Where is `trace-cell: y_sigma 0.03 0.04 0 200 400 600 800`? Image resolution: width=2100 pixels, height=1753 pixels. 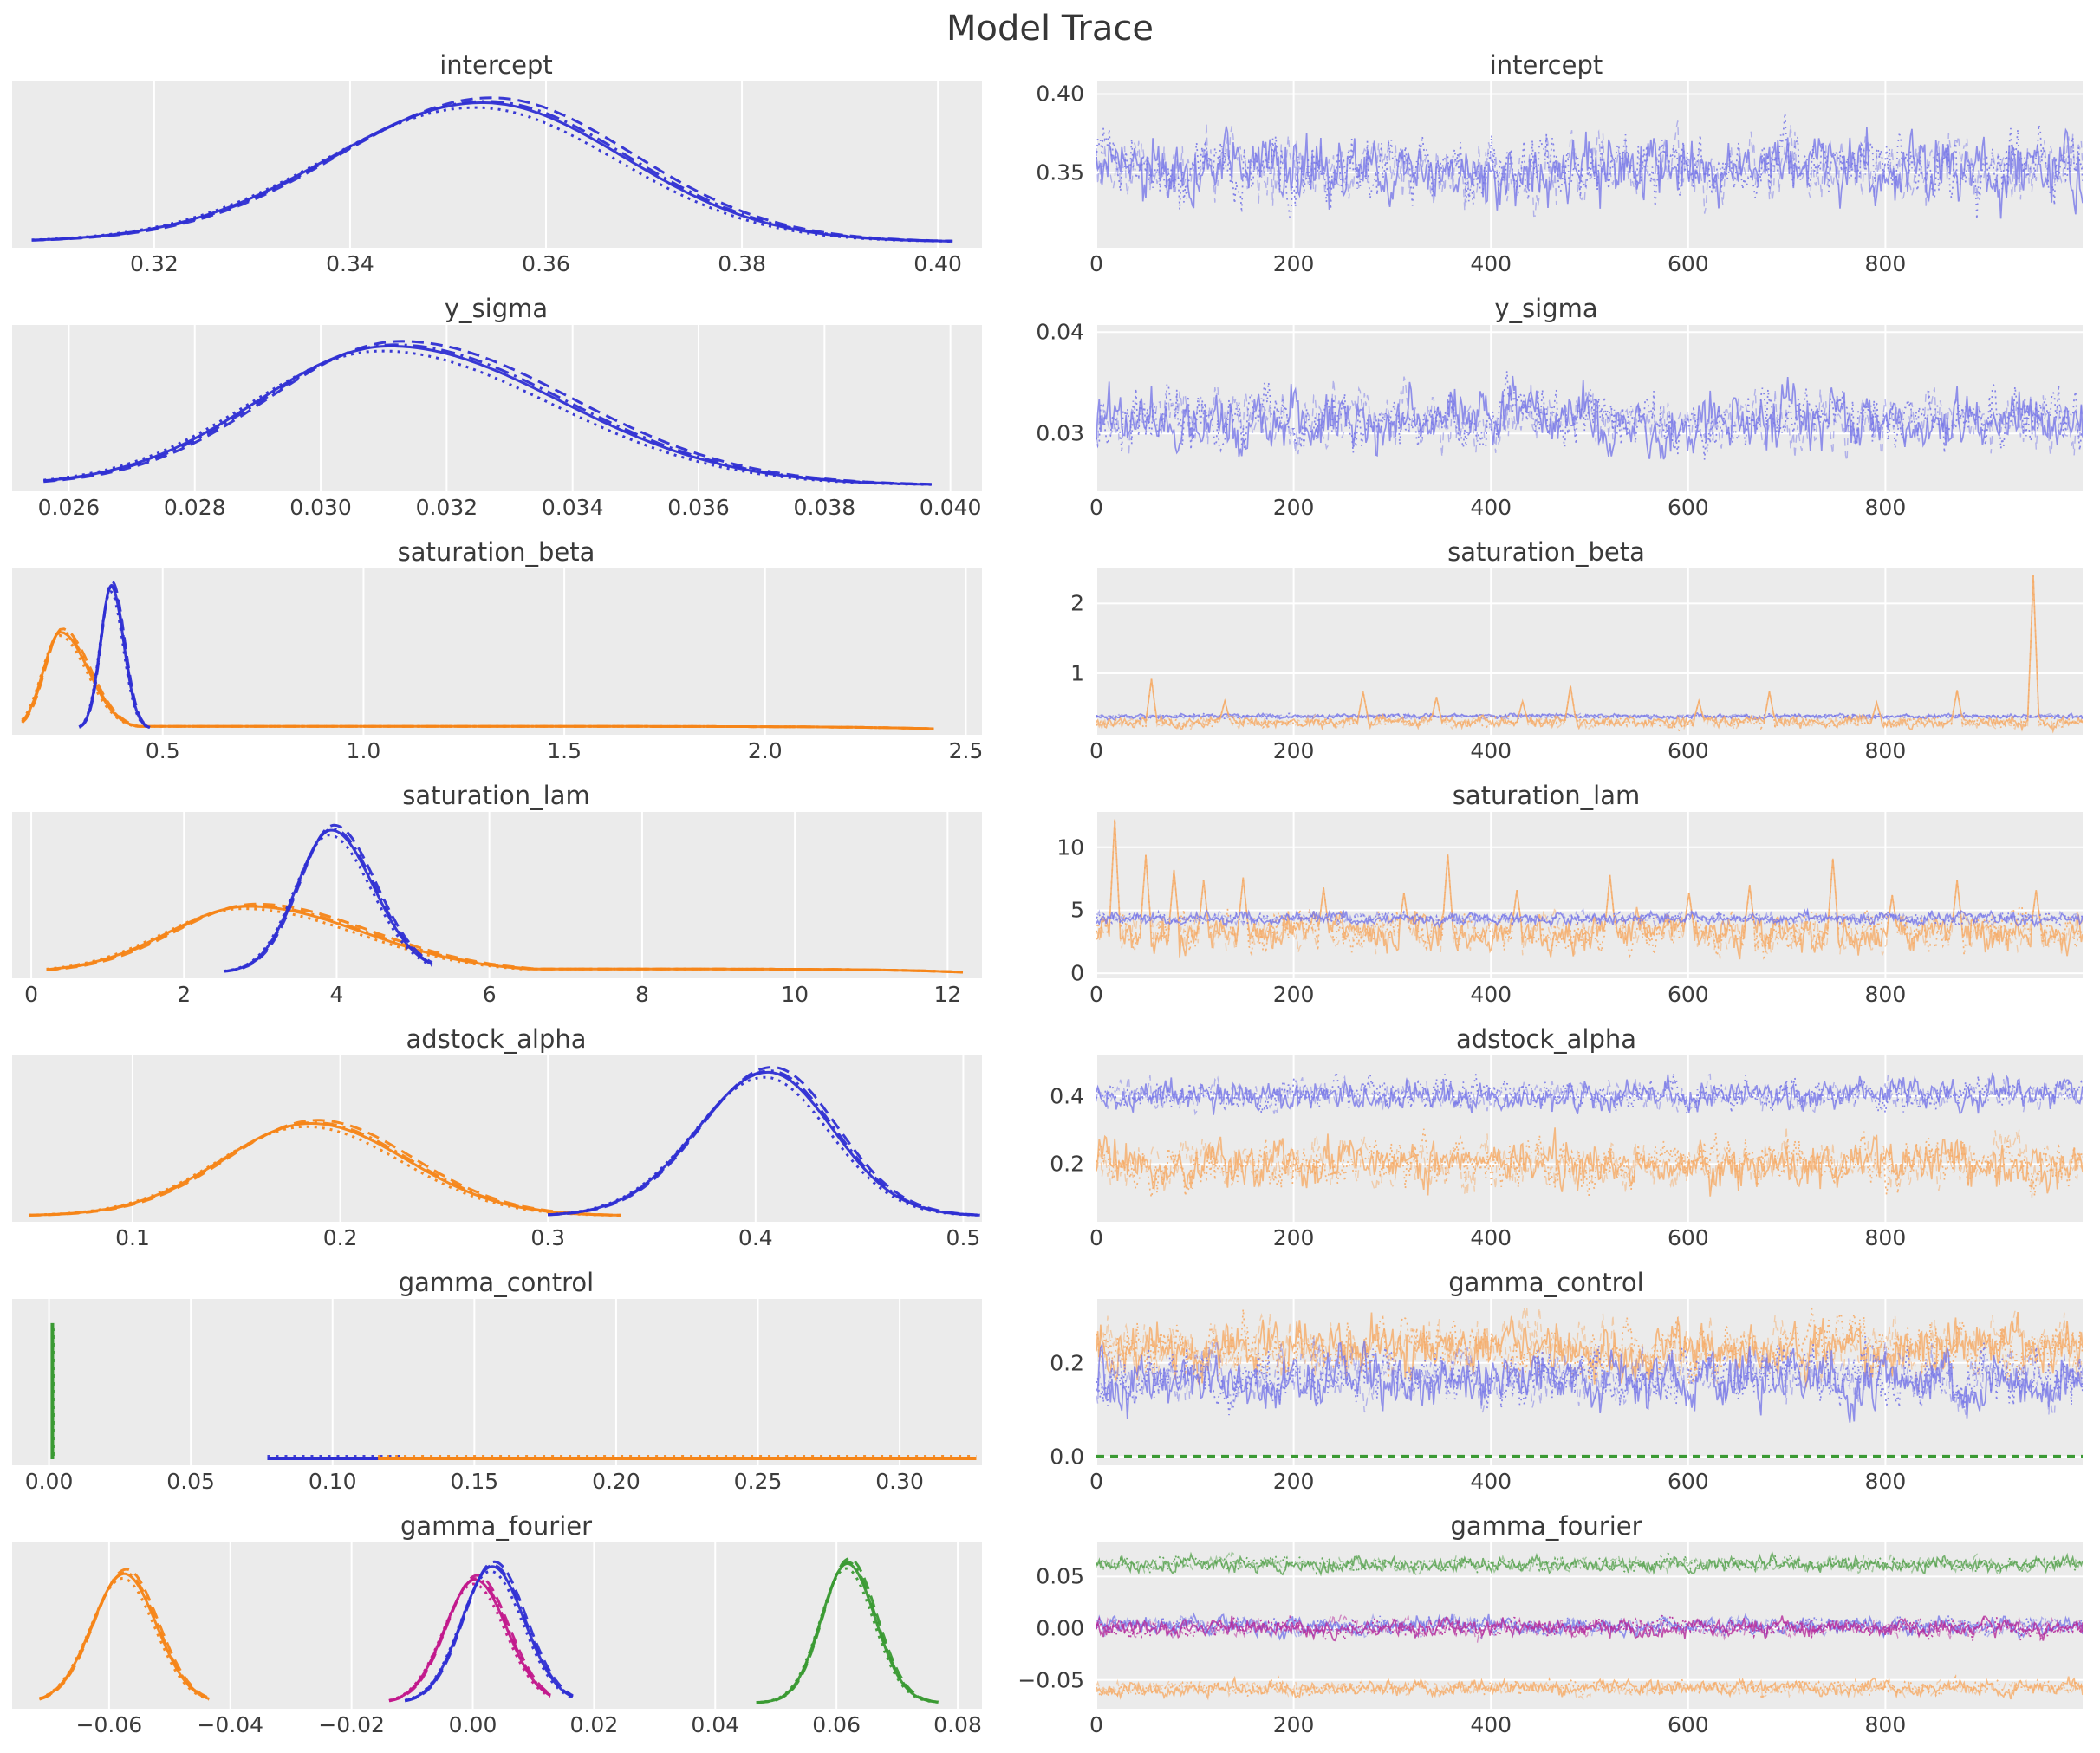 trace-cell: y_sigma 0.03 0.04 0 200 400 600 800 is located at coordinates (1546, 411).